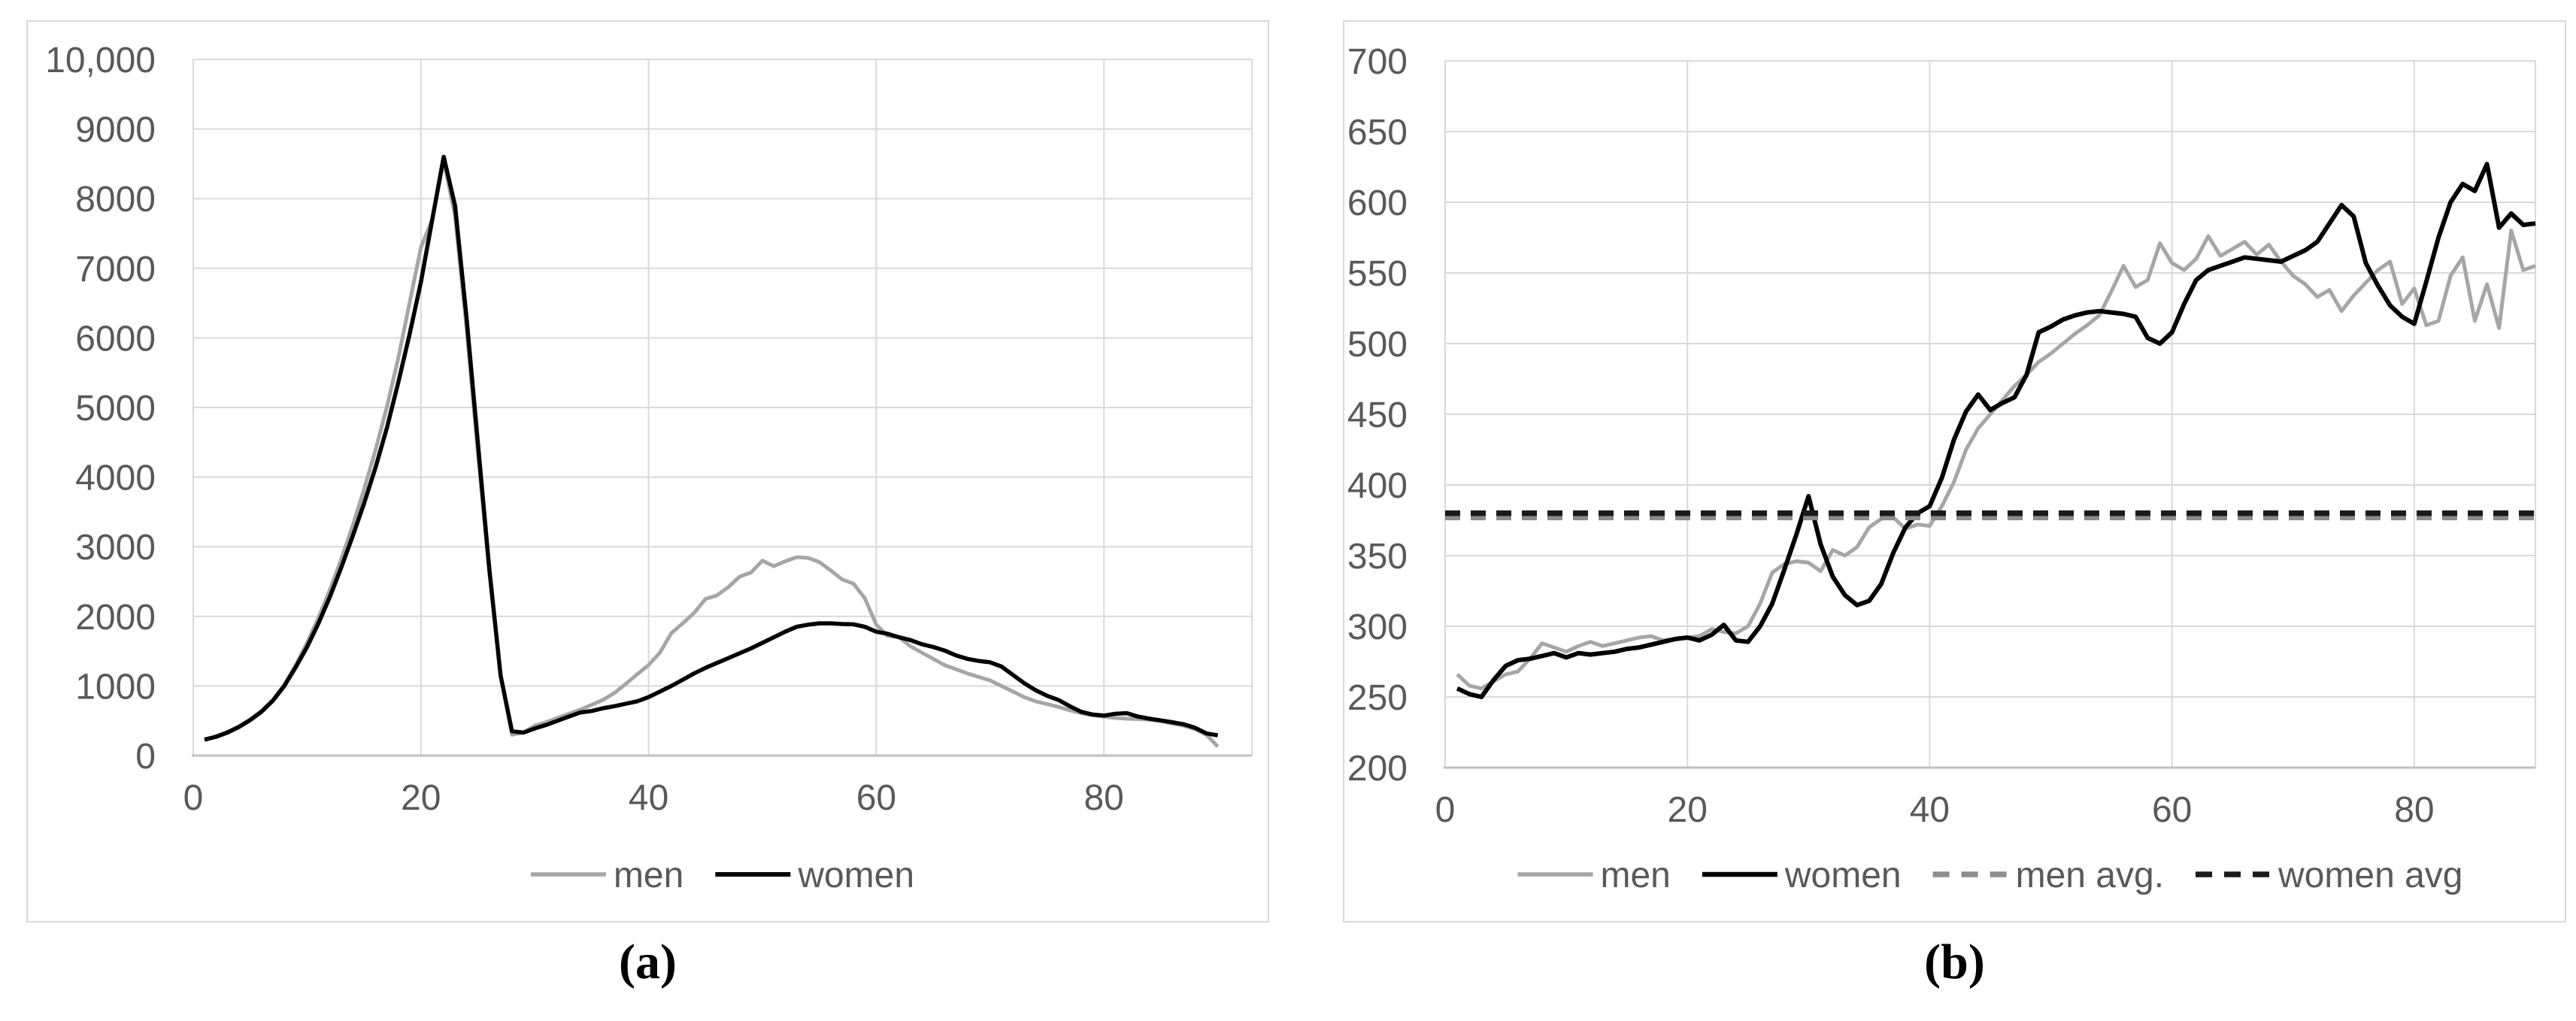 Image resolution: width=2576 pixels, height=1021 pixels. I want to click on chart-b-ytick: 650, so click(1377, 133).